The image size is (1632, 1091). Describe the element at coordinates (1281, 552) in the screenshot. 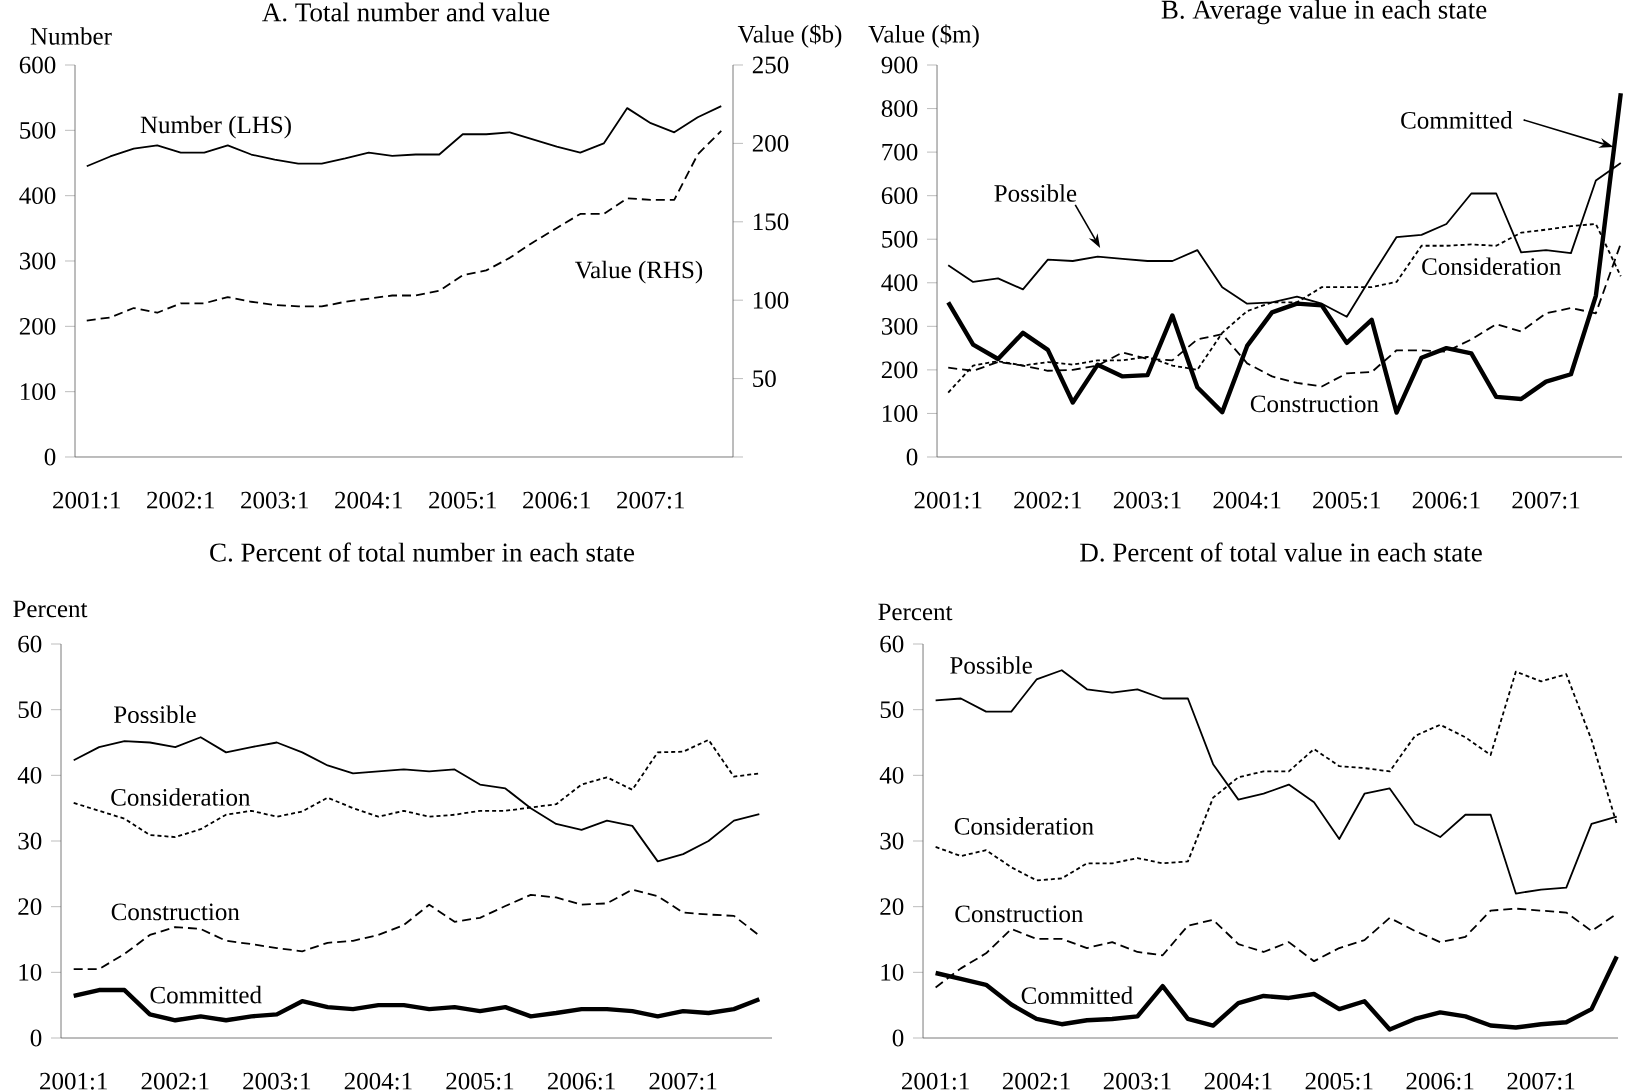

I see `chart-title: D. Percent of total value in each state` at that location.